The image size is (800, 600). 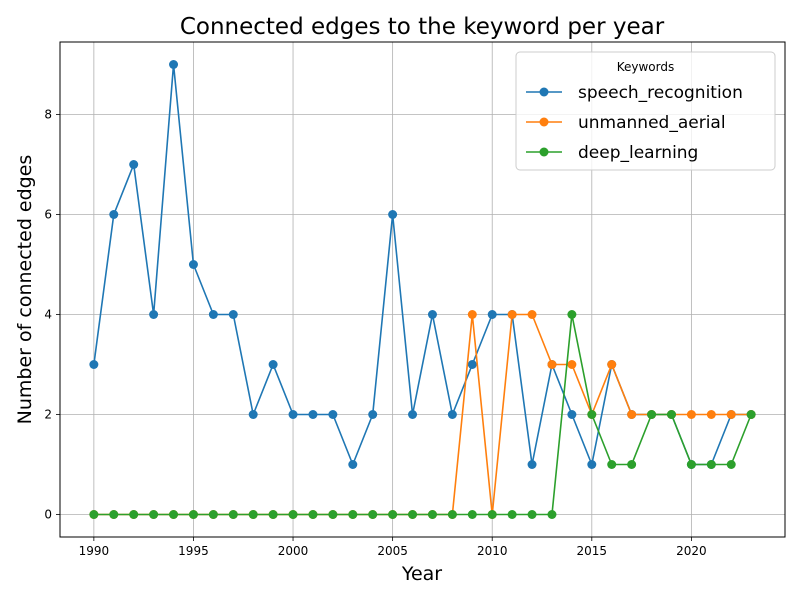 What do you see at coordinates (660, 93) in the screenshot?
I see `legend-label: speech_recognition` at bounding box center [660, 93].